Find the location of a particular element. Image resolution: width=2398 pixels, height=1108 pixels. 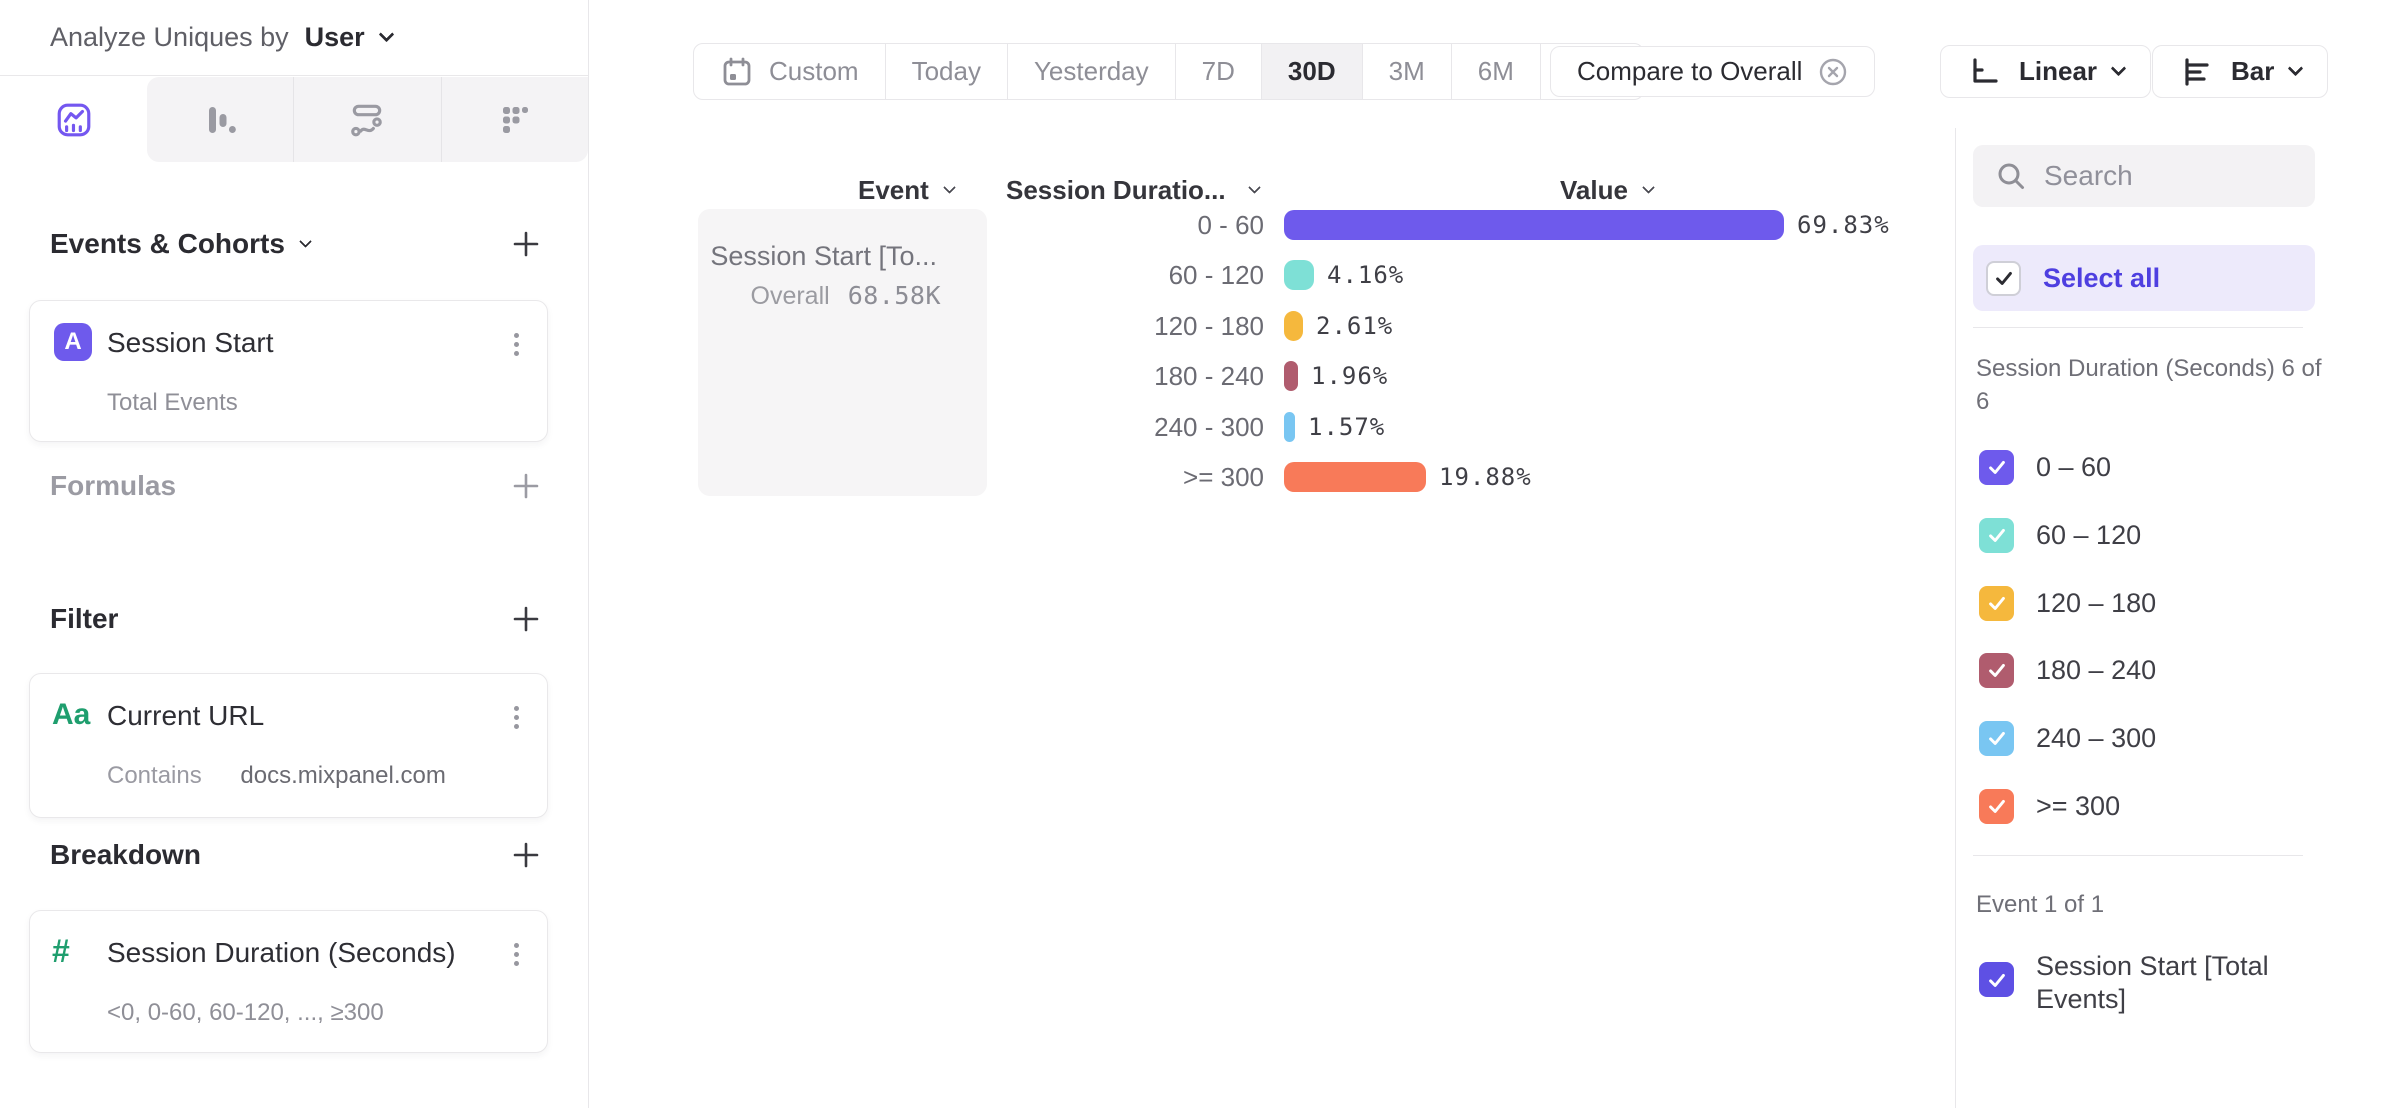

segment-item: 60 – 120 is located at coordinates (2060, 535).